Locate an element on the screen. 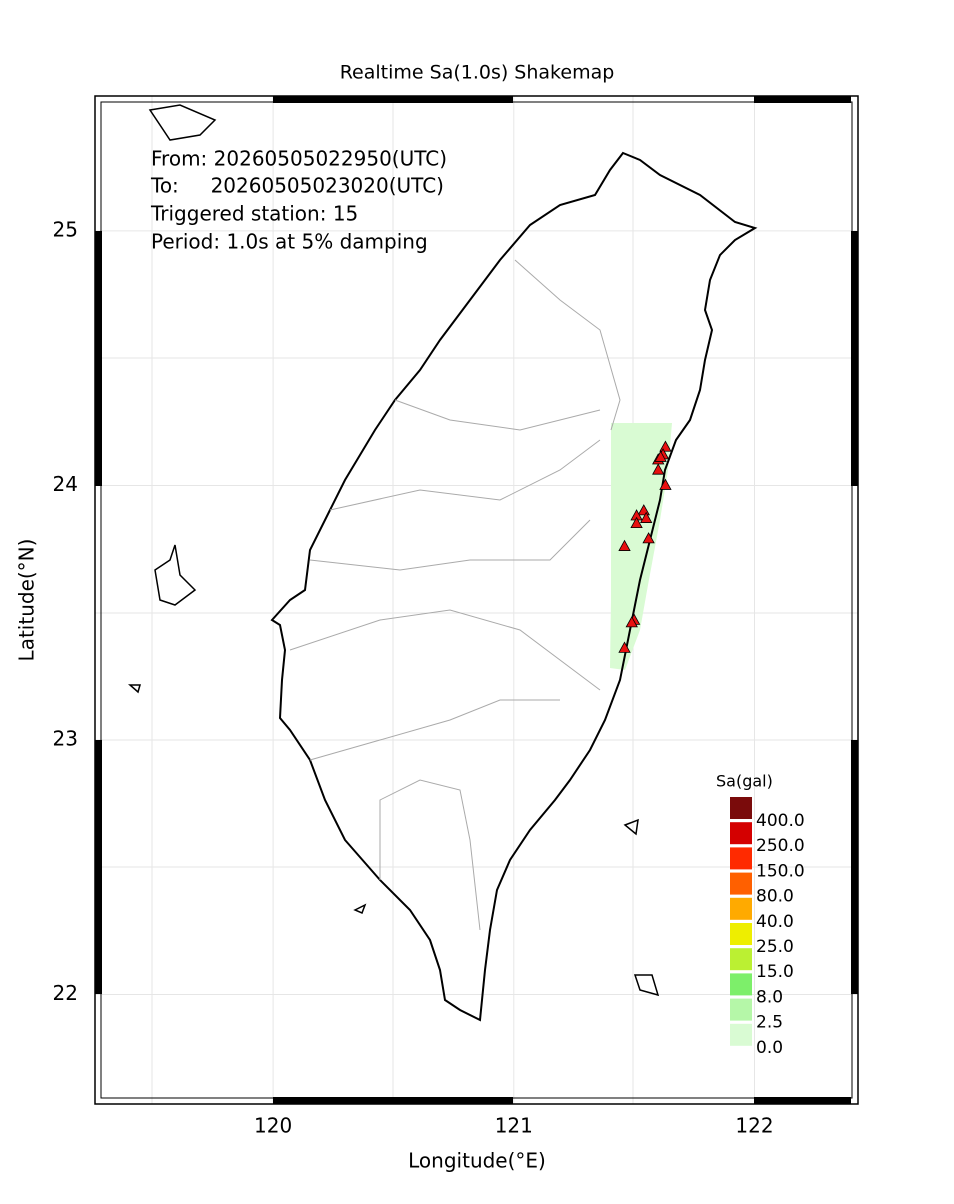  y-tick-label: 25 is located at coordinates (65, 229).